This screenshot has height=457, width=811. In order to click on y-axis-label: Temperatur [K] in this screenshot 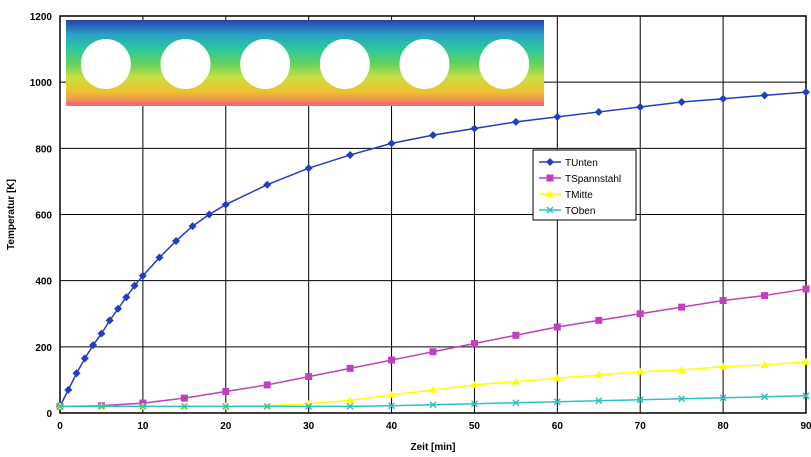, I will do `click(11, 214)`.